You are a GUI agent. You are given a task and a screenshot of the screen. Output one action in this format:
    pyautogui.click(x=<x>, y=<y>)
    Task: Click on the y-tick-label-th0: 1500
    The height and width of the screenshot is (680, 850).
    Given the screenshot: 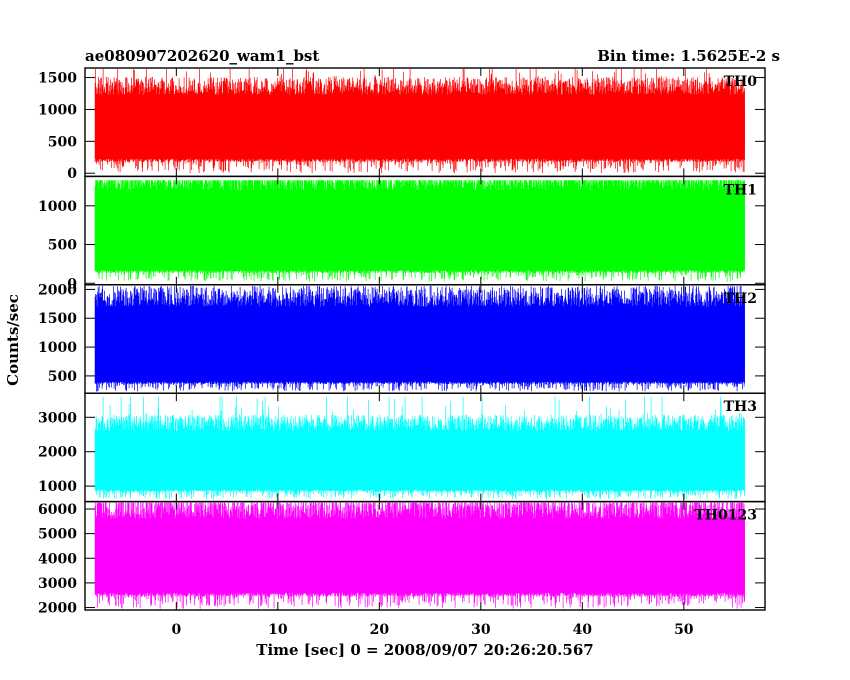 What is the action you would take?
    pyautogui.click(x=57, y=79)
    